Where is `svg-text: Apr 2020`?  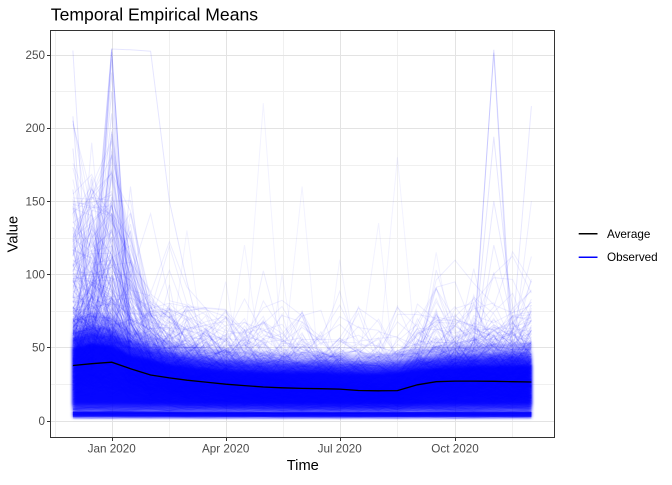 svg-text: Apr 2020 is located at coordinates (226, 448).